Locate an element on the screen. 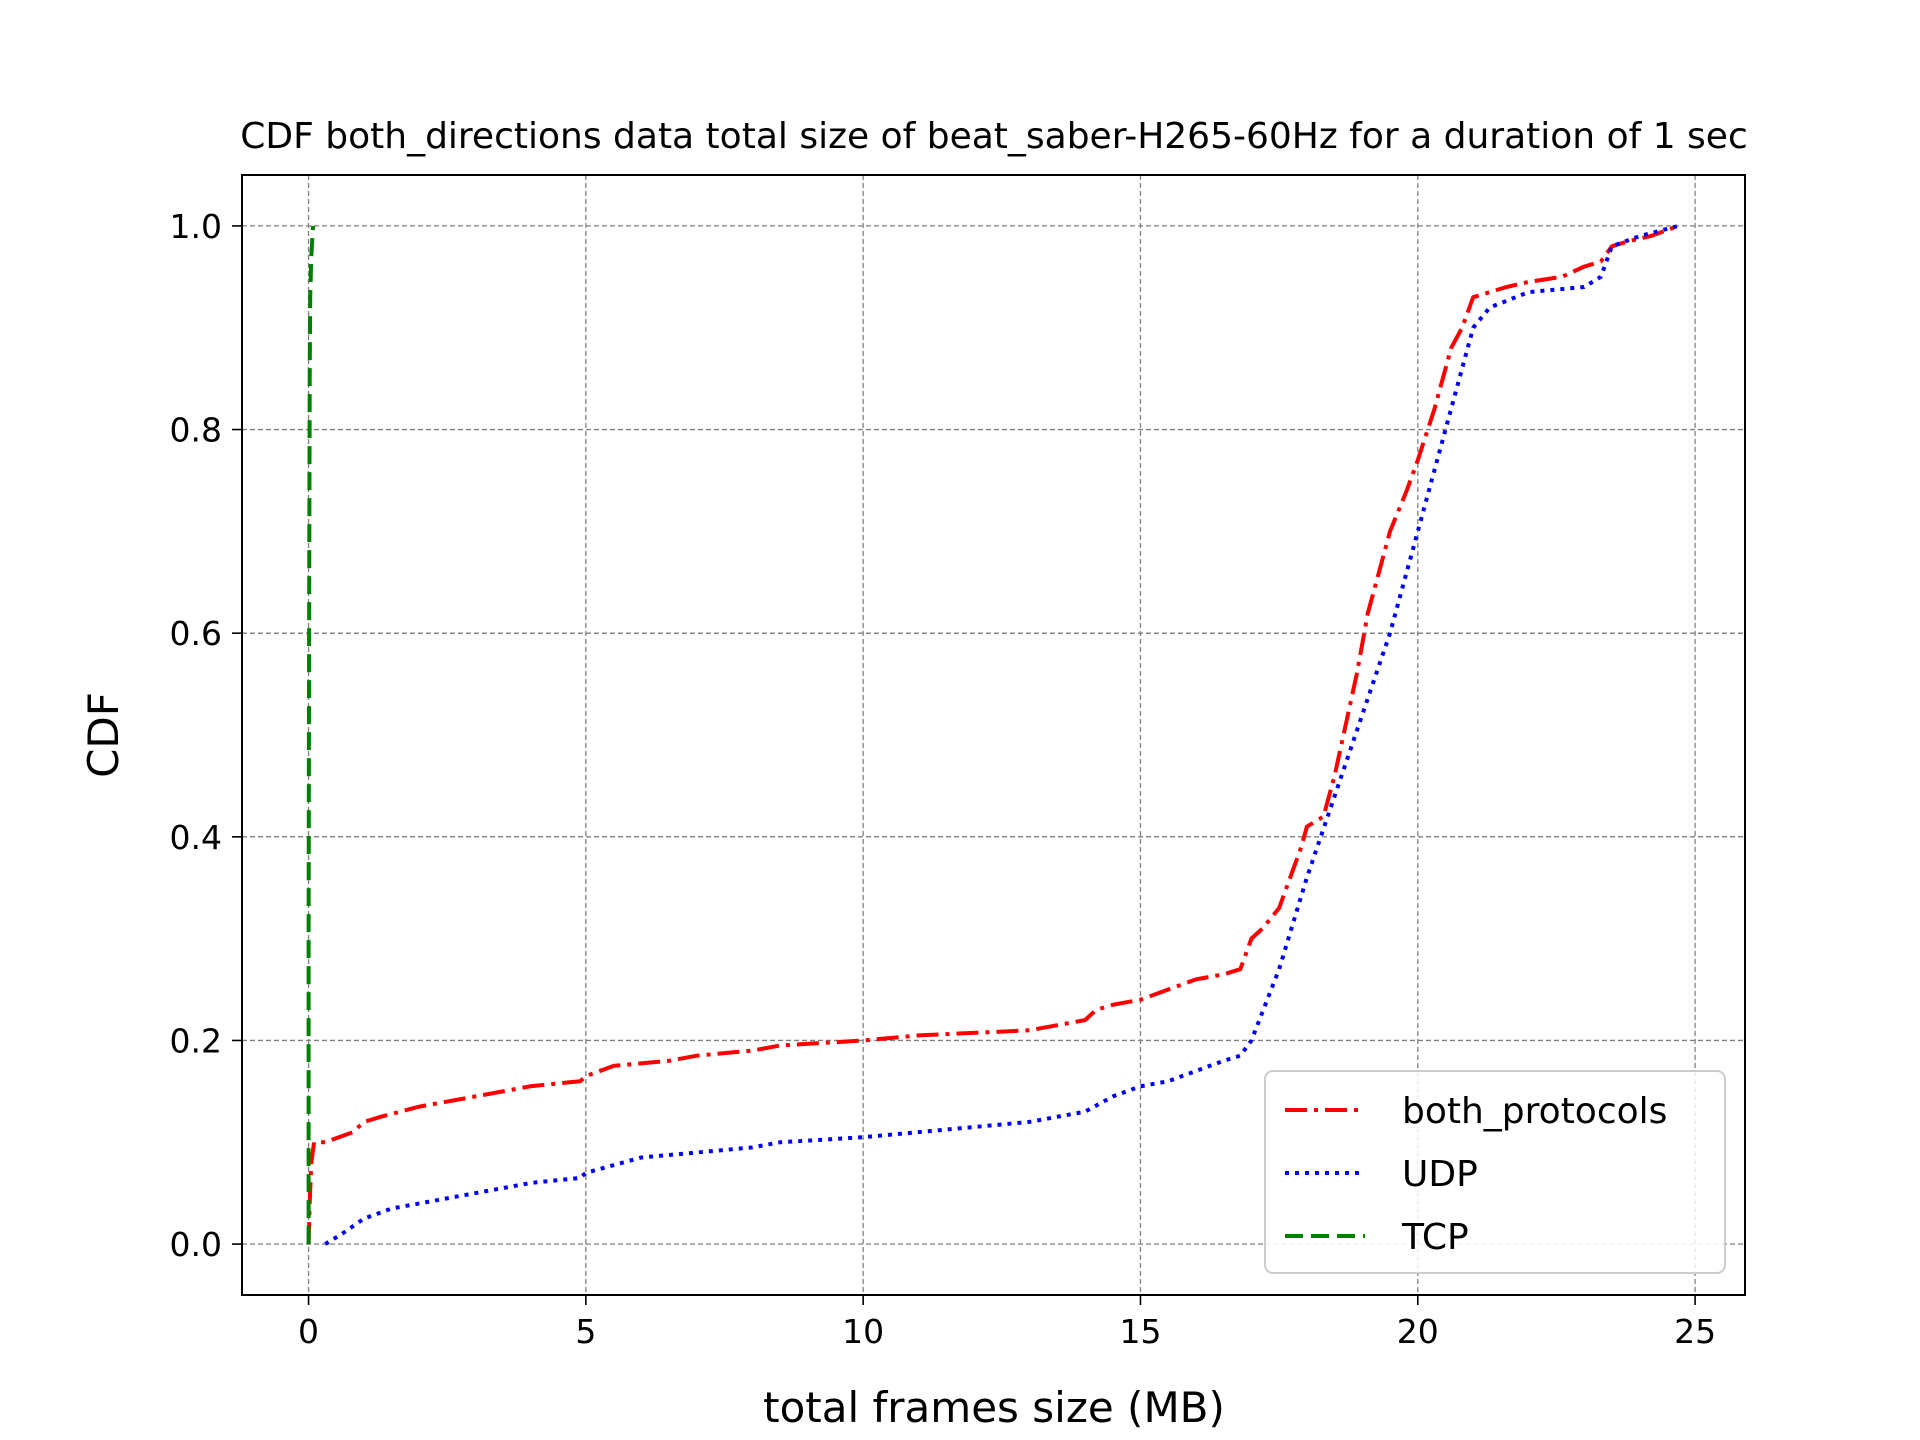  x-tick-label: 25 is located at coordinates (1695, 1331).